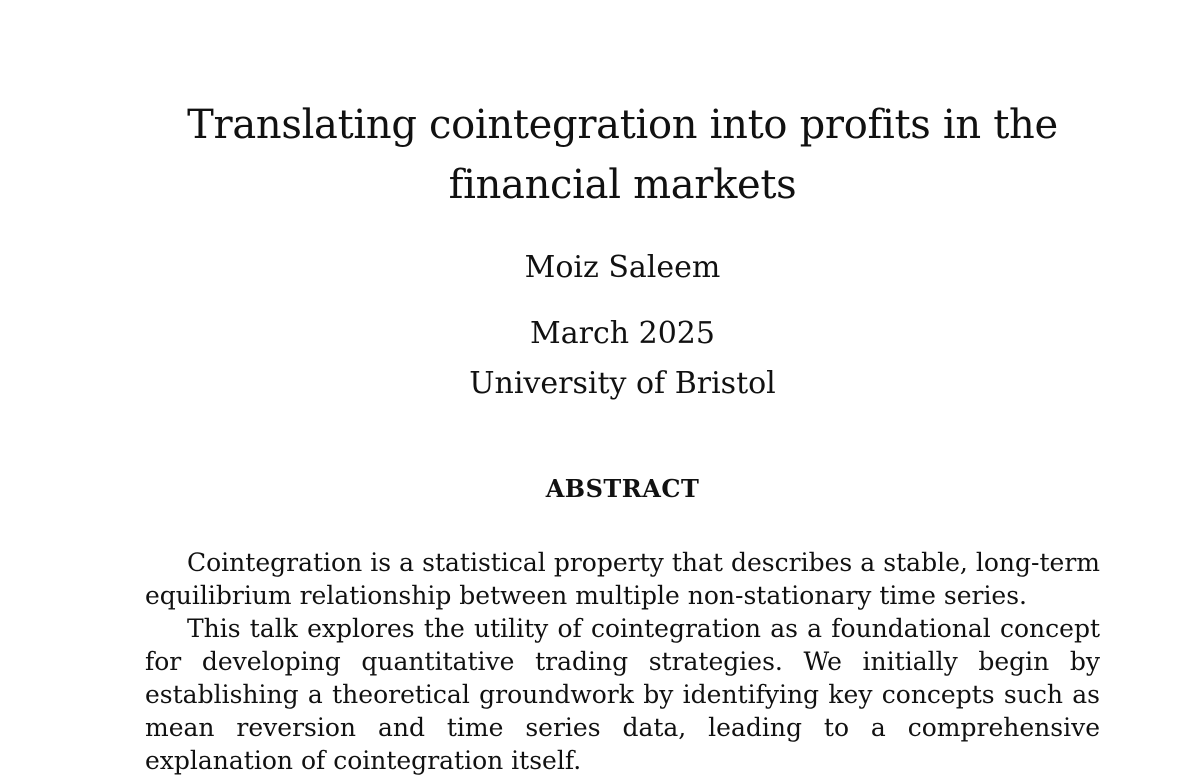 The height and width of the screenshot is (777, 1200). Describe the element at coordinates (622, 333) in the screenshot. I see `publication-date: March 2025` at that location.